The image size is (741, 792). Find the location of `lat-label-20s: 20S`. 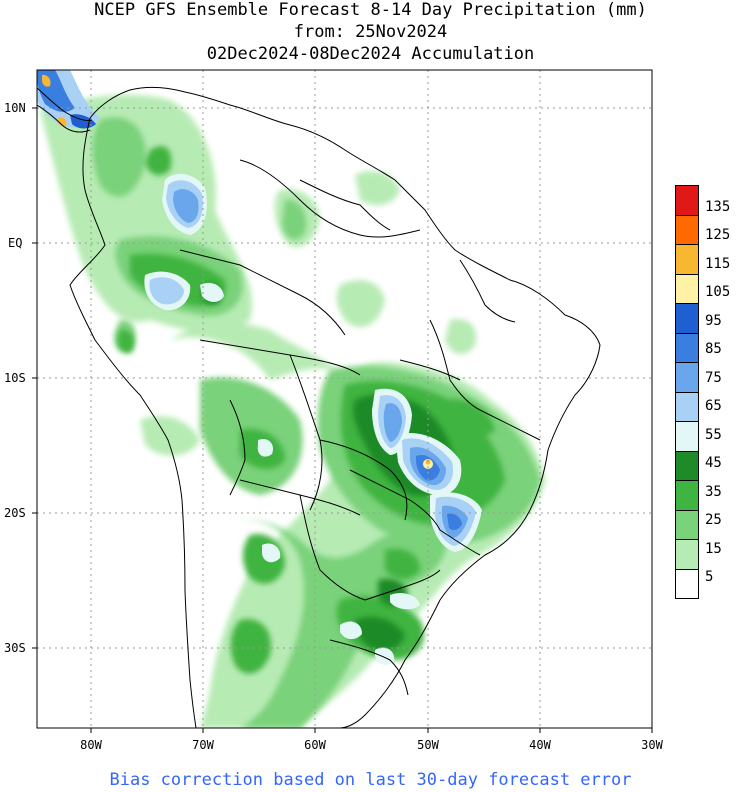

lat-label-20s: 20S is located at coordinates (15, 513).